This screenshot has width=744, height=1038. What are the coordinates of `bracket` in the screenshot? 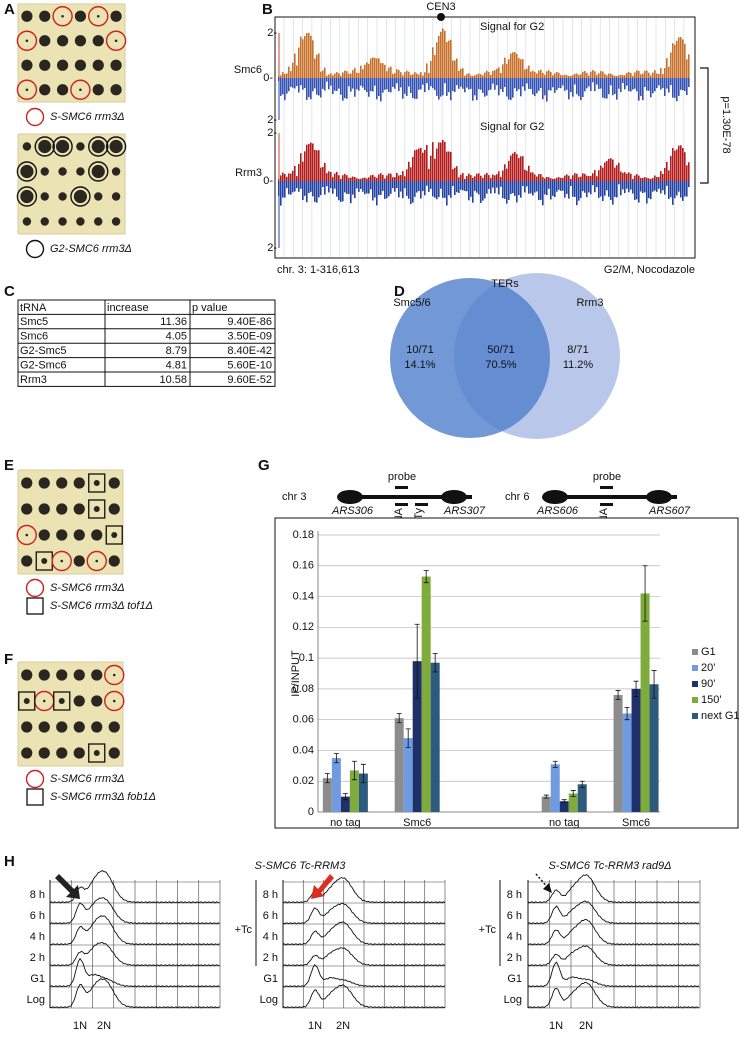 It's located at (704, 125).